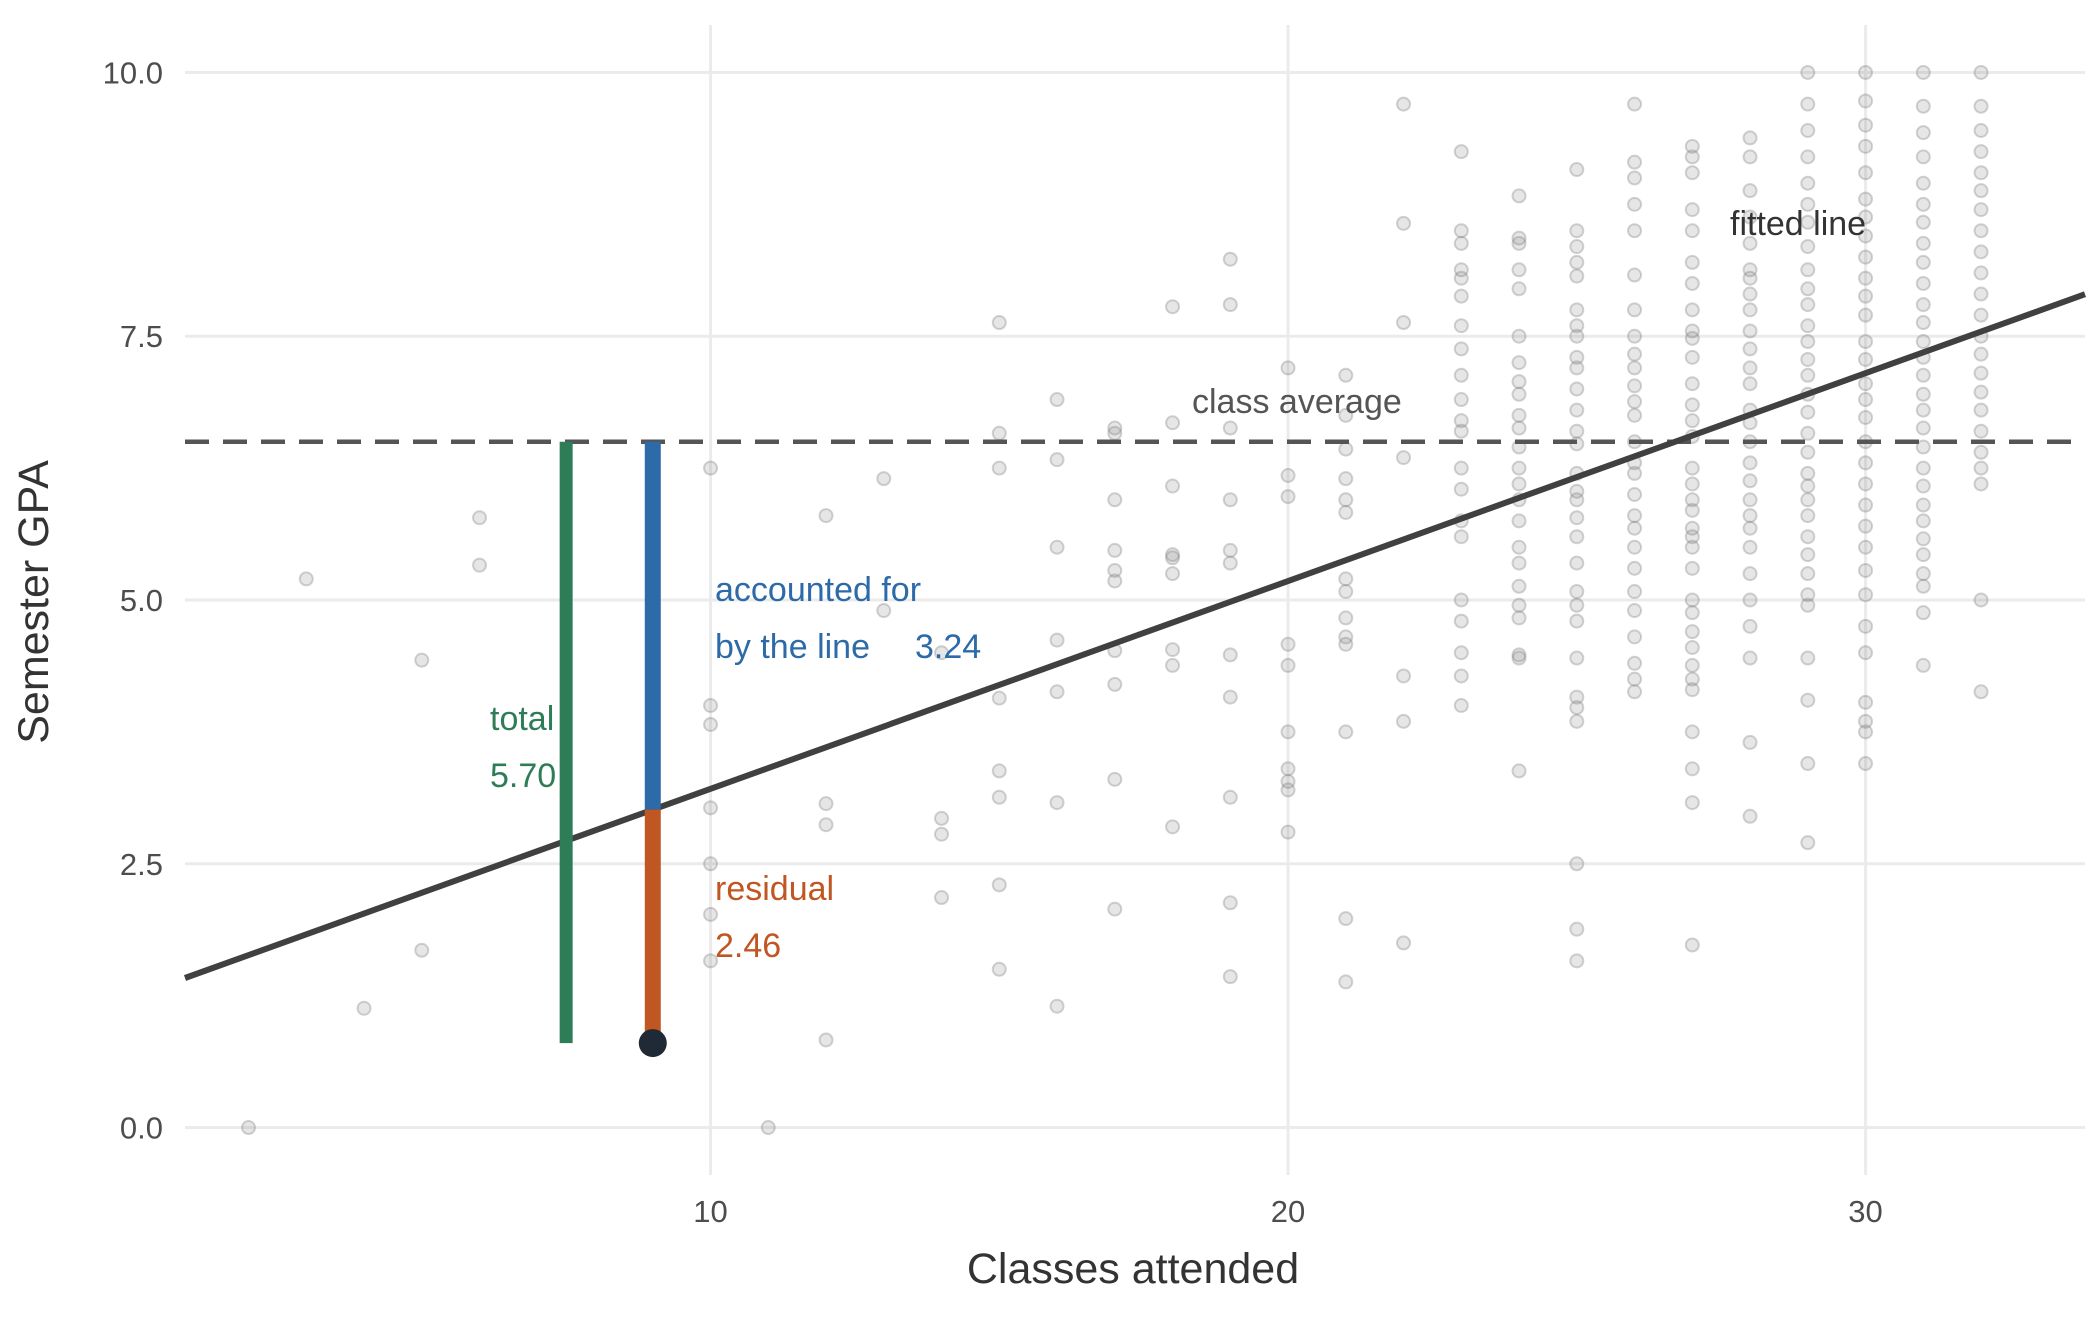  What do you see at coordinates (141, 336) in the screenshot?
I see `y-tick-label: 7.5` at bounding box center [141, 336].